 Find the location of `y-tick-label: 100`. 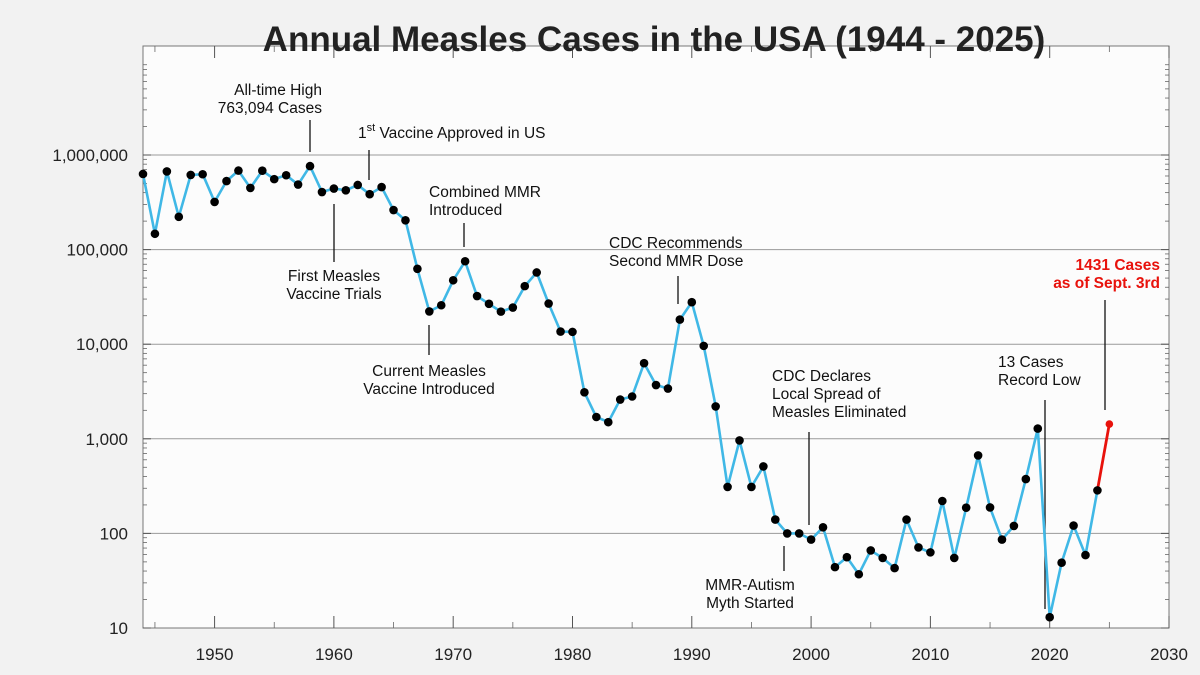

y-tick-label: 100 is located at coordinates (114, 533).